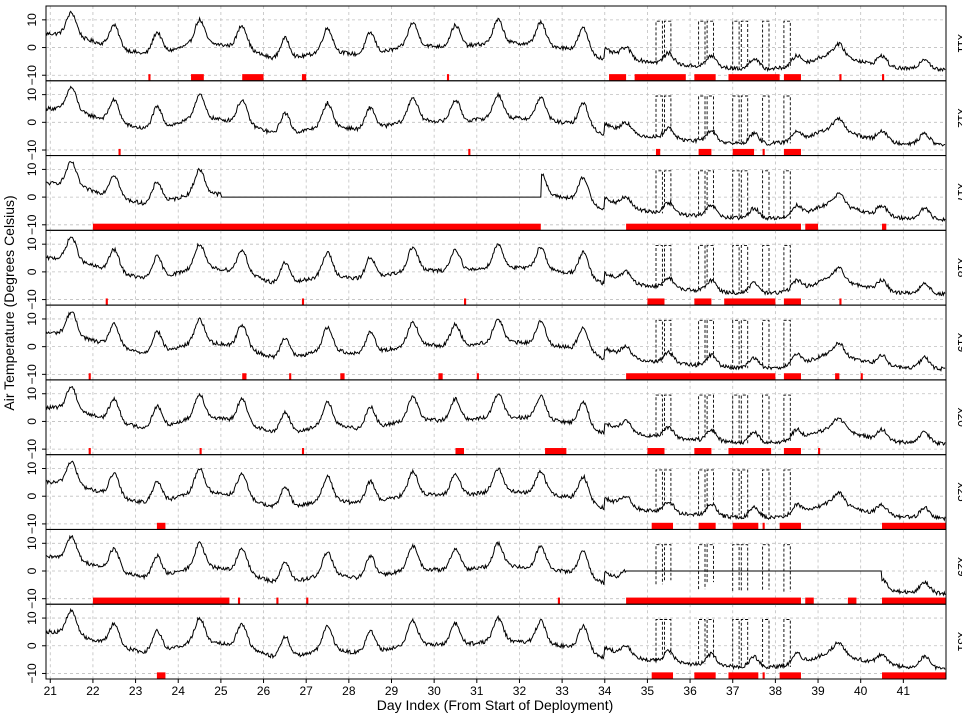 The width and height of the screenshot is (962, 715). Describe the element at coordinates (495, 639) in the screenshot. I see `temperature-series-x31` at that location.